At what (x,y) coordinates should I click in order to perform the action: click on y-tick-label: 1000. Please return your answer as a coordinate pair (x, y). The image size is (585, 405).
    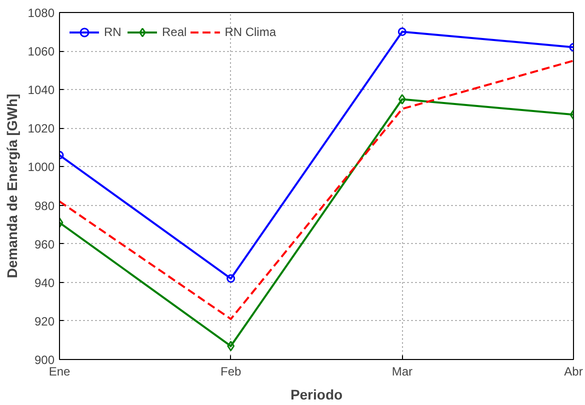
    Looking at the image, I should click on (41, 167).